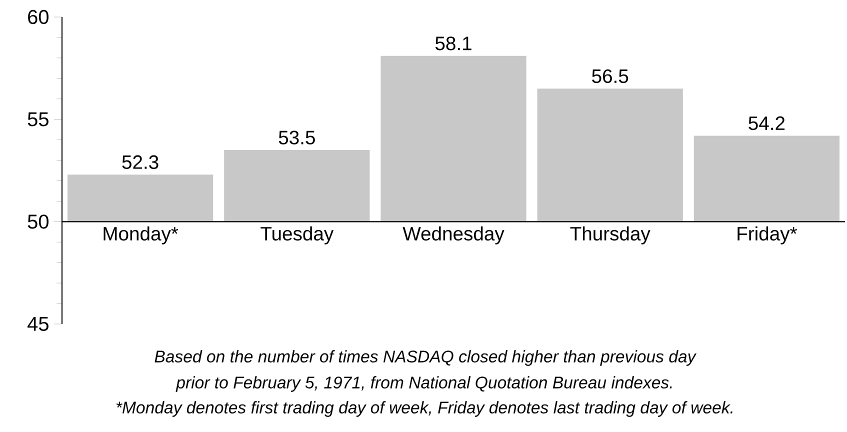 This screenshot has width=847, height=432. Describe the element at coordinates (424, 384) in the screenshot. I see `text: prior to February 5, 1971, from National Quotation Bureau indexes.` at that location.